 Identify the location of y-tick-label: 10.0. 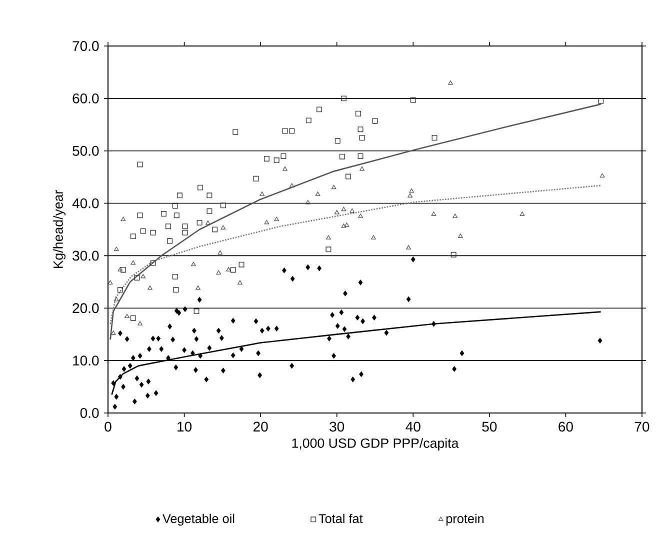
(86, 361).